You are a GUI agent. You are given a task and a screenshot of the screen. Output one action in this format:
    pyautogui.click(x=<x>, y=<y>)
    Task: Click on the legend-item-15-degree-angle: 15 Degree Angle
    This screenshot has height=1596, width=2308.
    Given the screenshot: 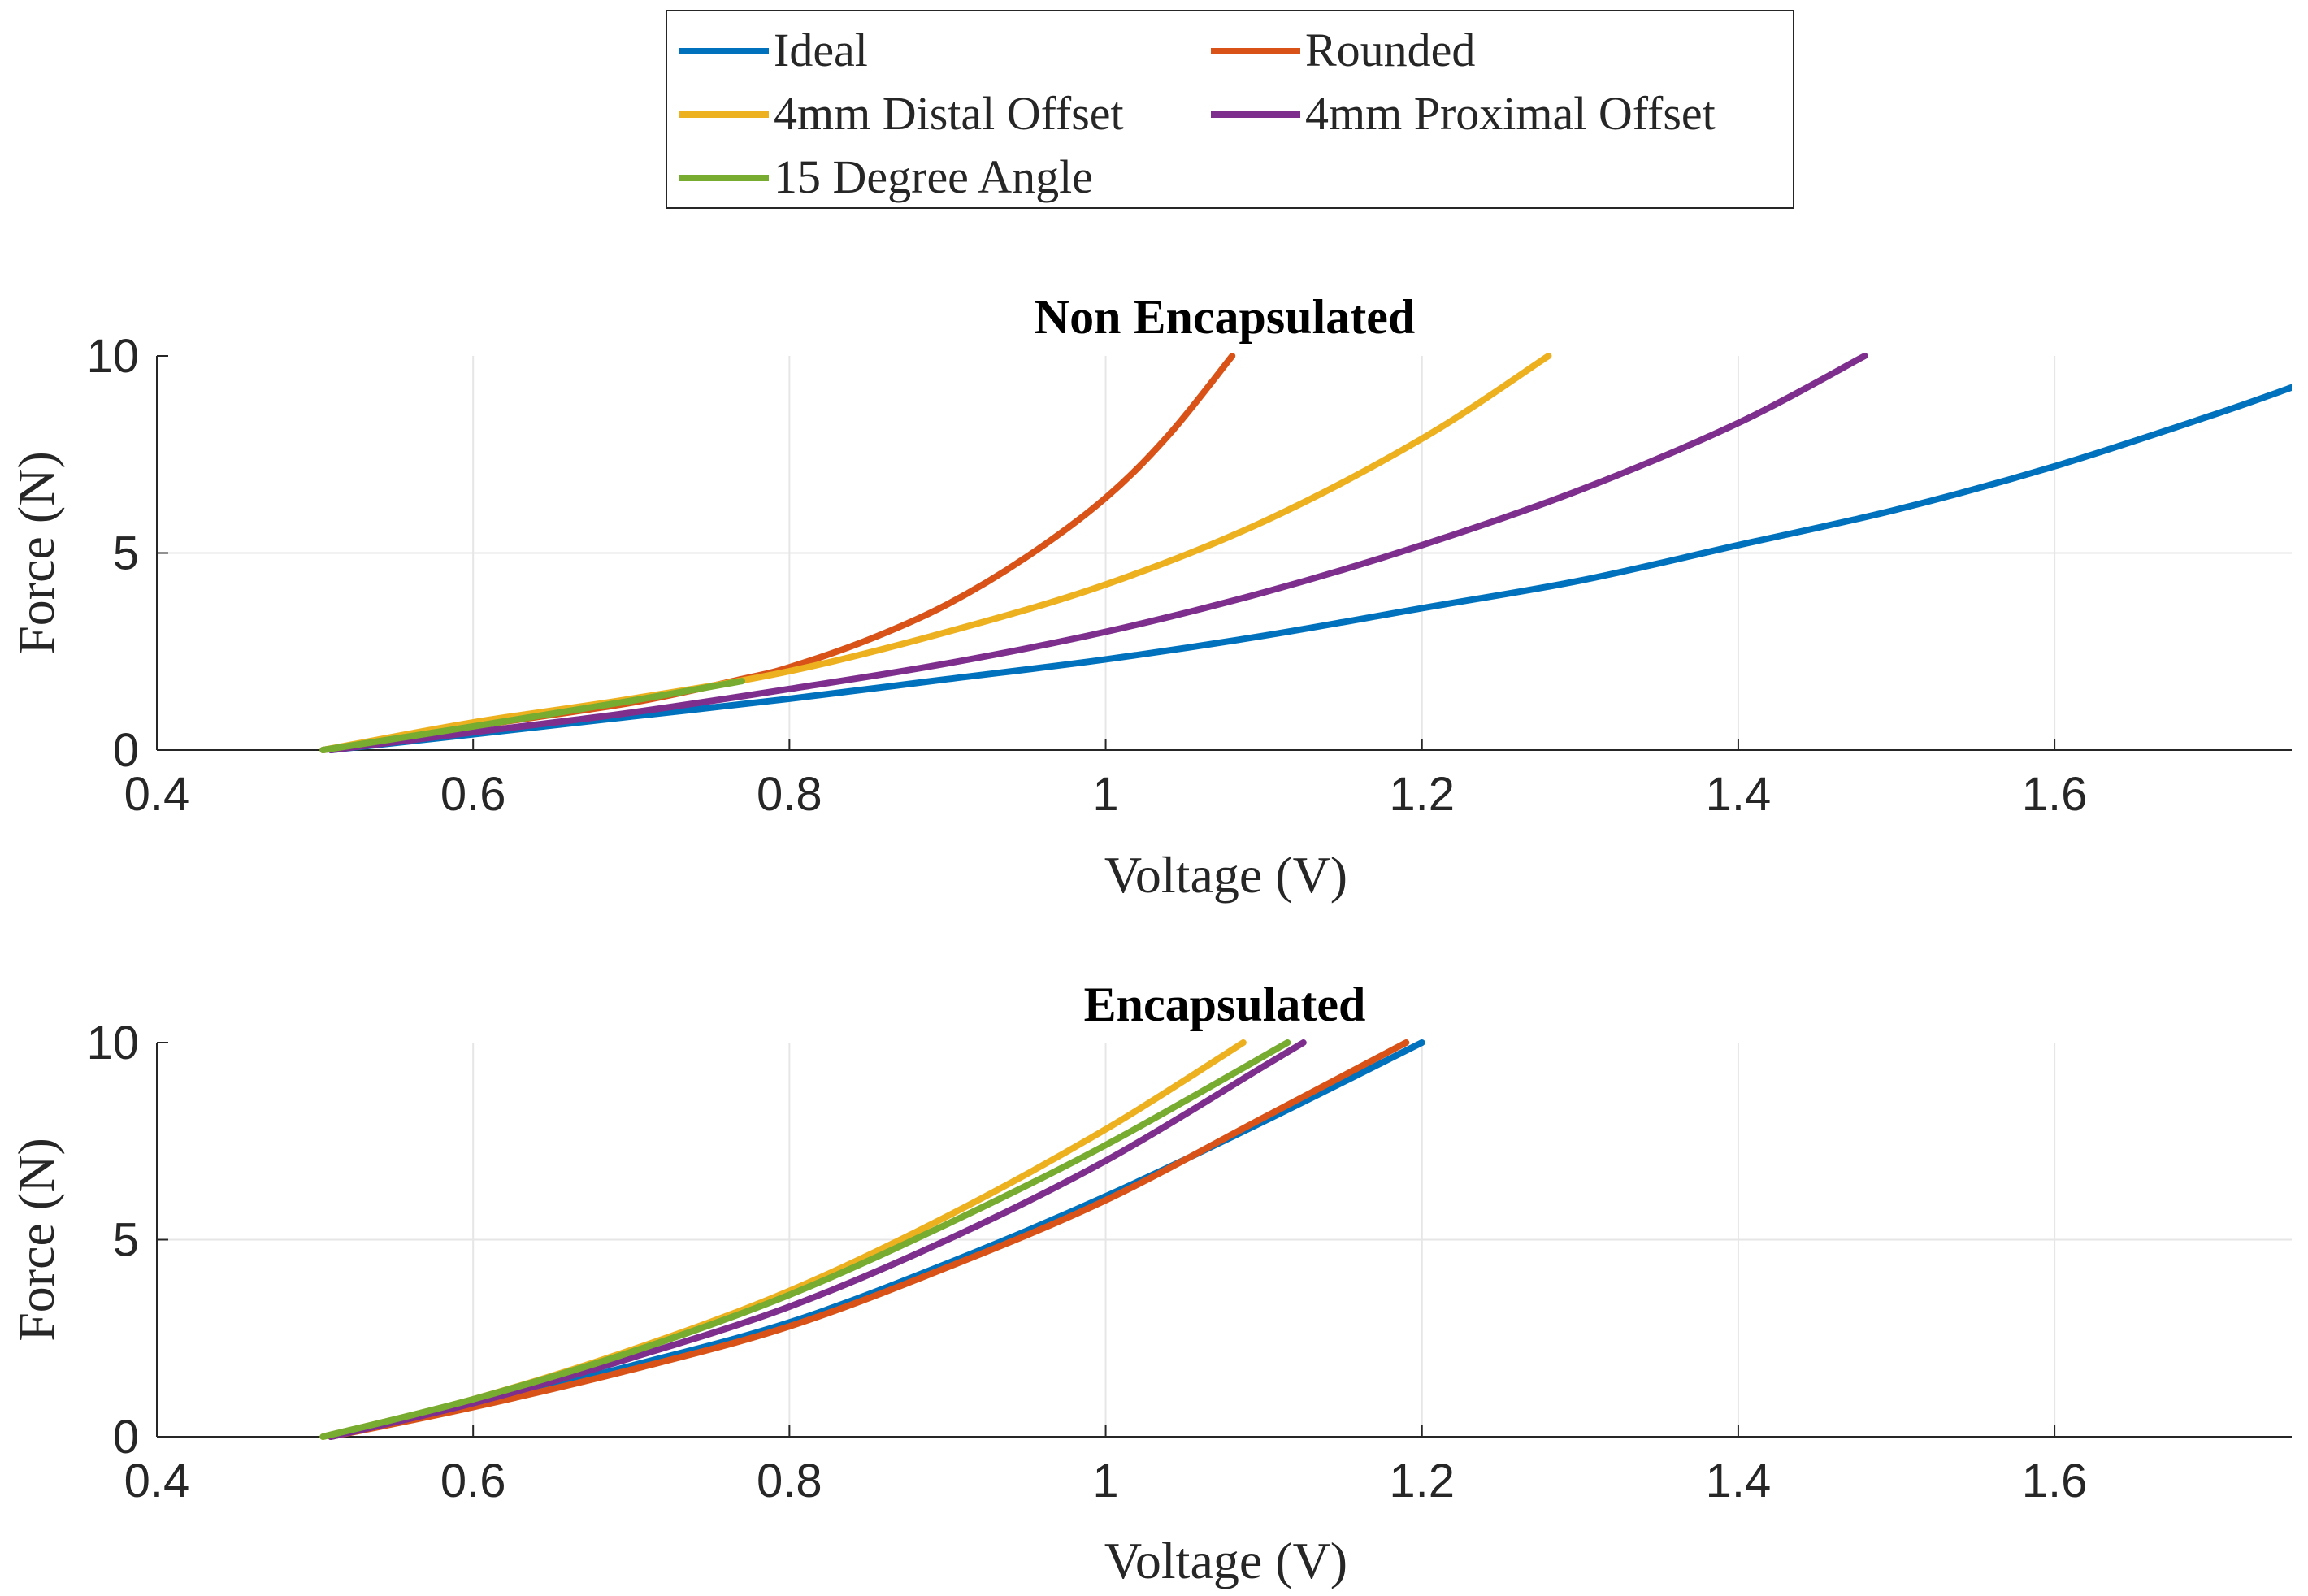 What is the action you would take?
    pyautogui.click(x=886, y=176)
    